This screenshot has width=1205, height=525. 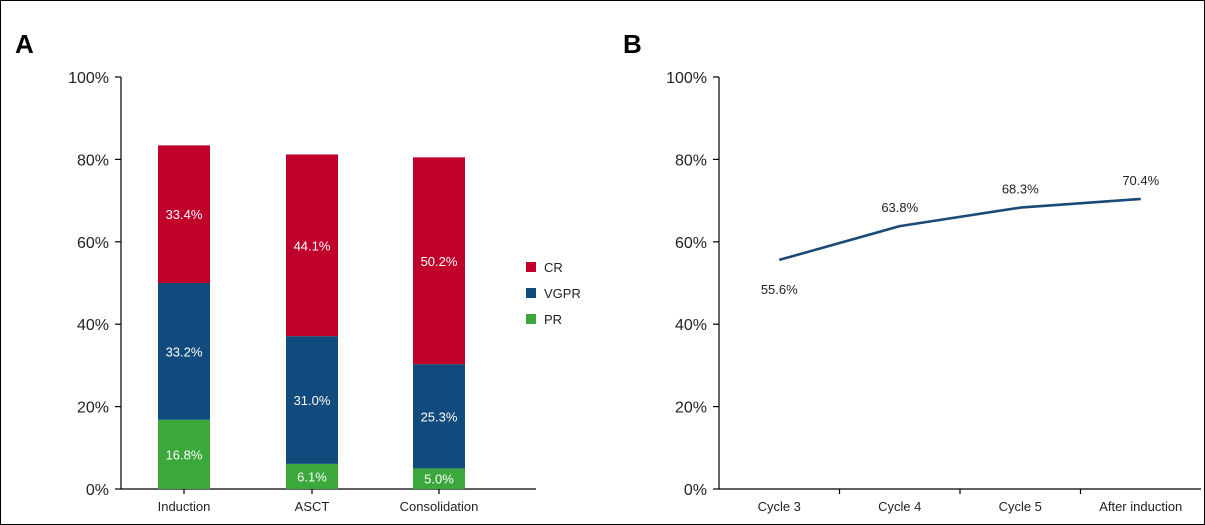 I want to click on panel-b-y-ticks: 0% 20% 40% 60% 80% 100%, so click(x=692, y=284).